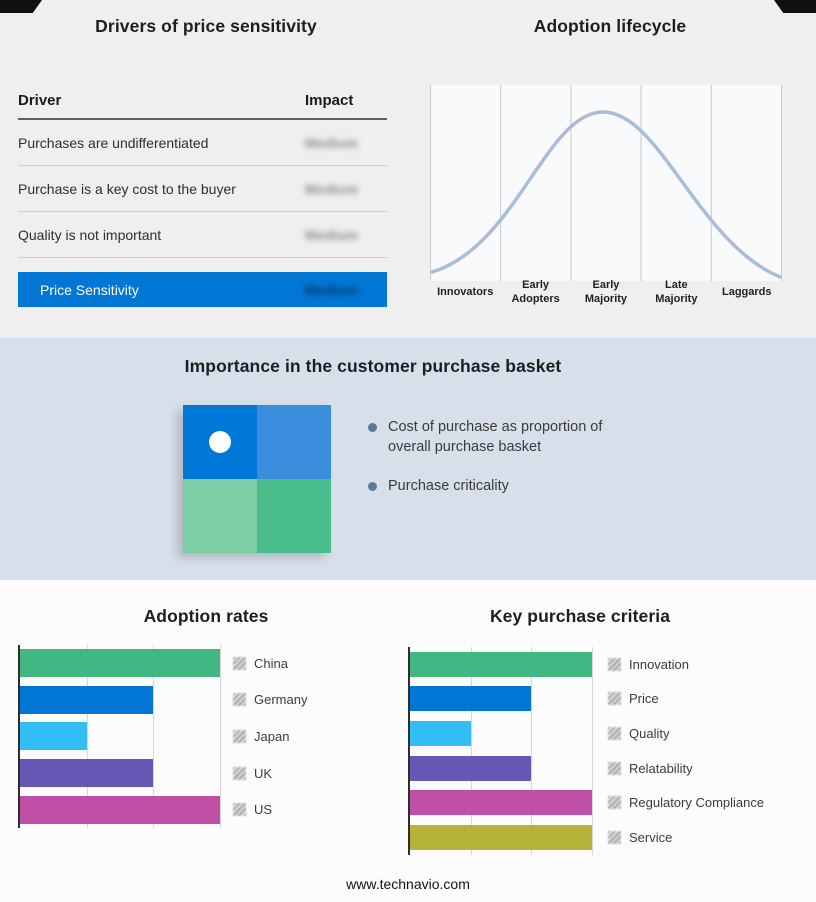 The width and height of the screenshot is (816, 902). I want to click on legend-item-price: Price, so click(686, 698).